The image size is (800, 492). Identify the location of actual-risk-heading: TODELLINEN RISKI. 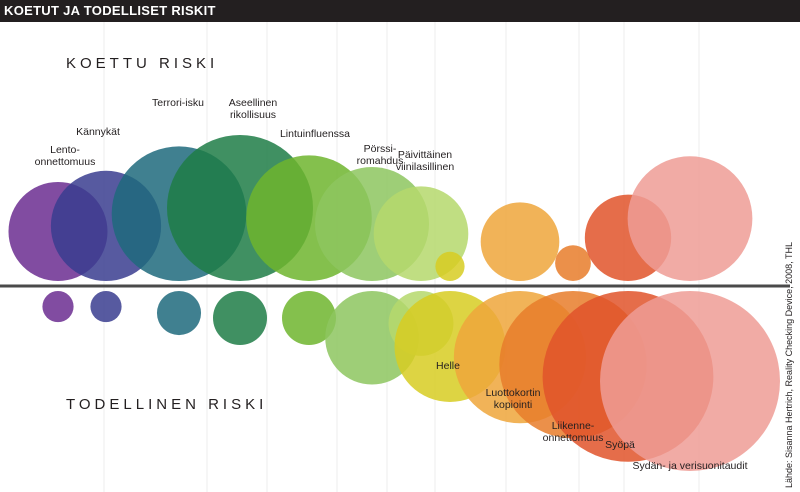
(166, 404).